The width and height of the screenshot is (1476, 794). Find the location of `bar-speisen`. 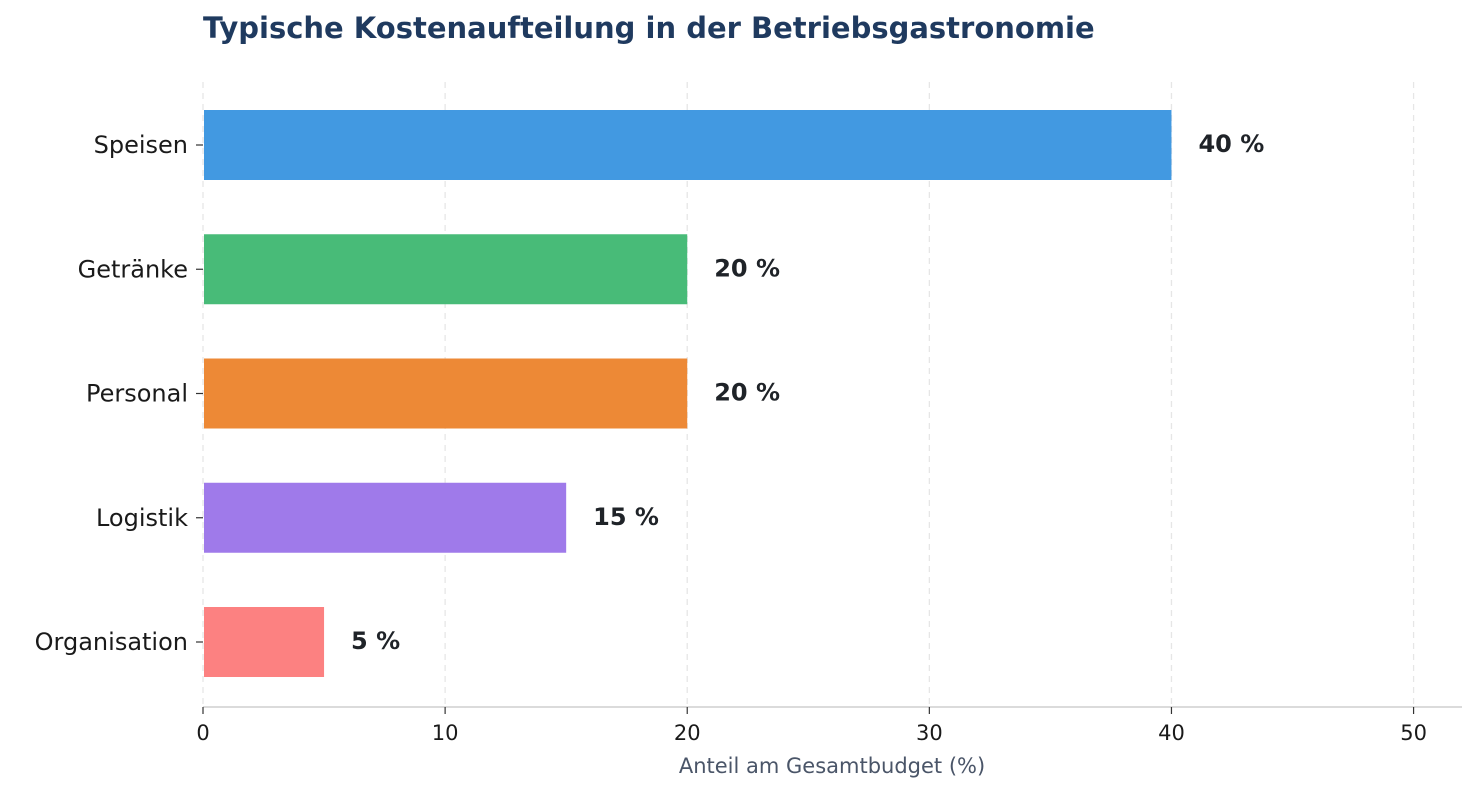

bar-speisen is located at coordinates (688, 145).